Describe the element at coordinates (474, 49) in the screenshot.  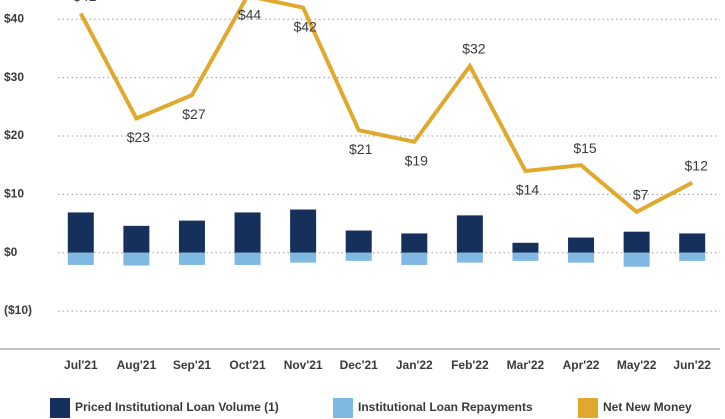
I see `data-label: $32` at that location.